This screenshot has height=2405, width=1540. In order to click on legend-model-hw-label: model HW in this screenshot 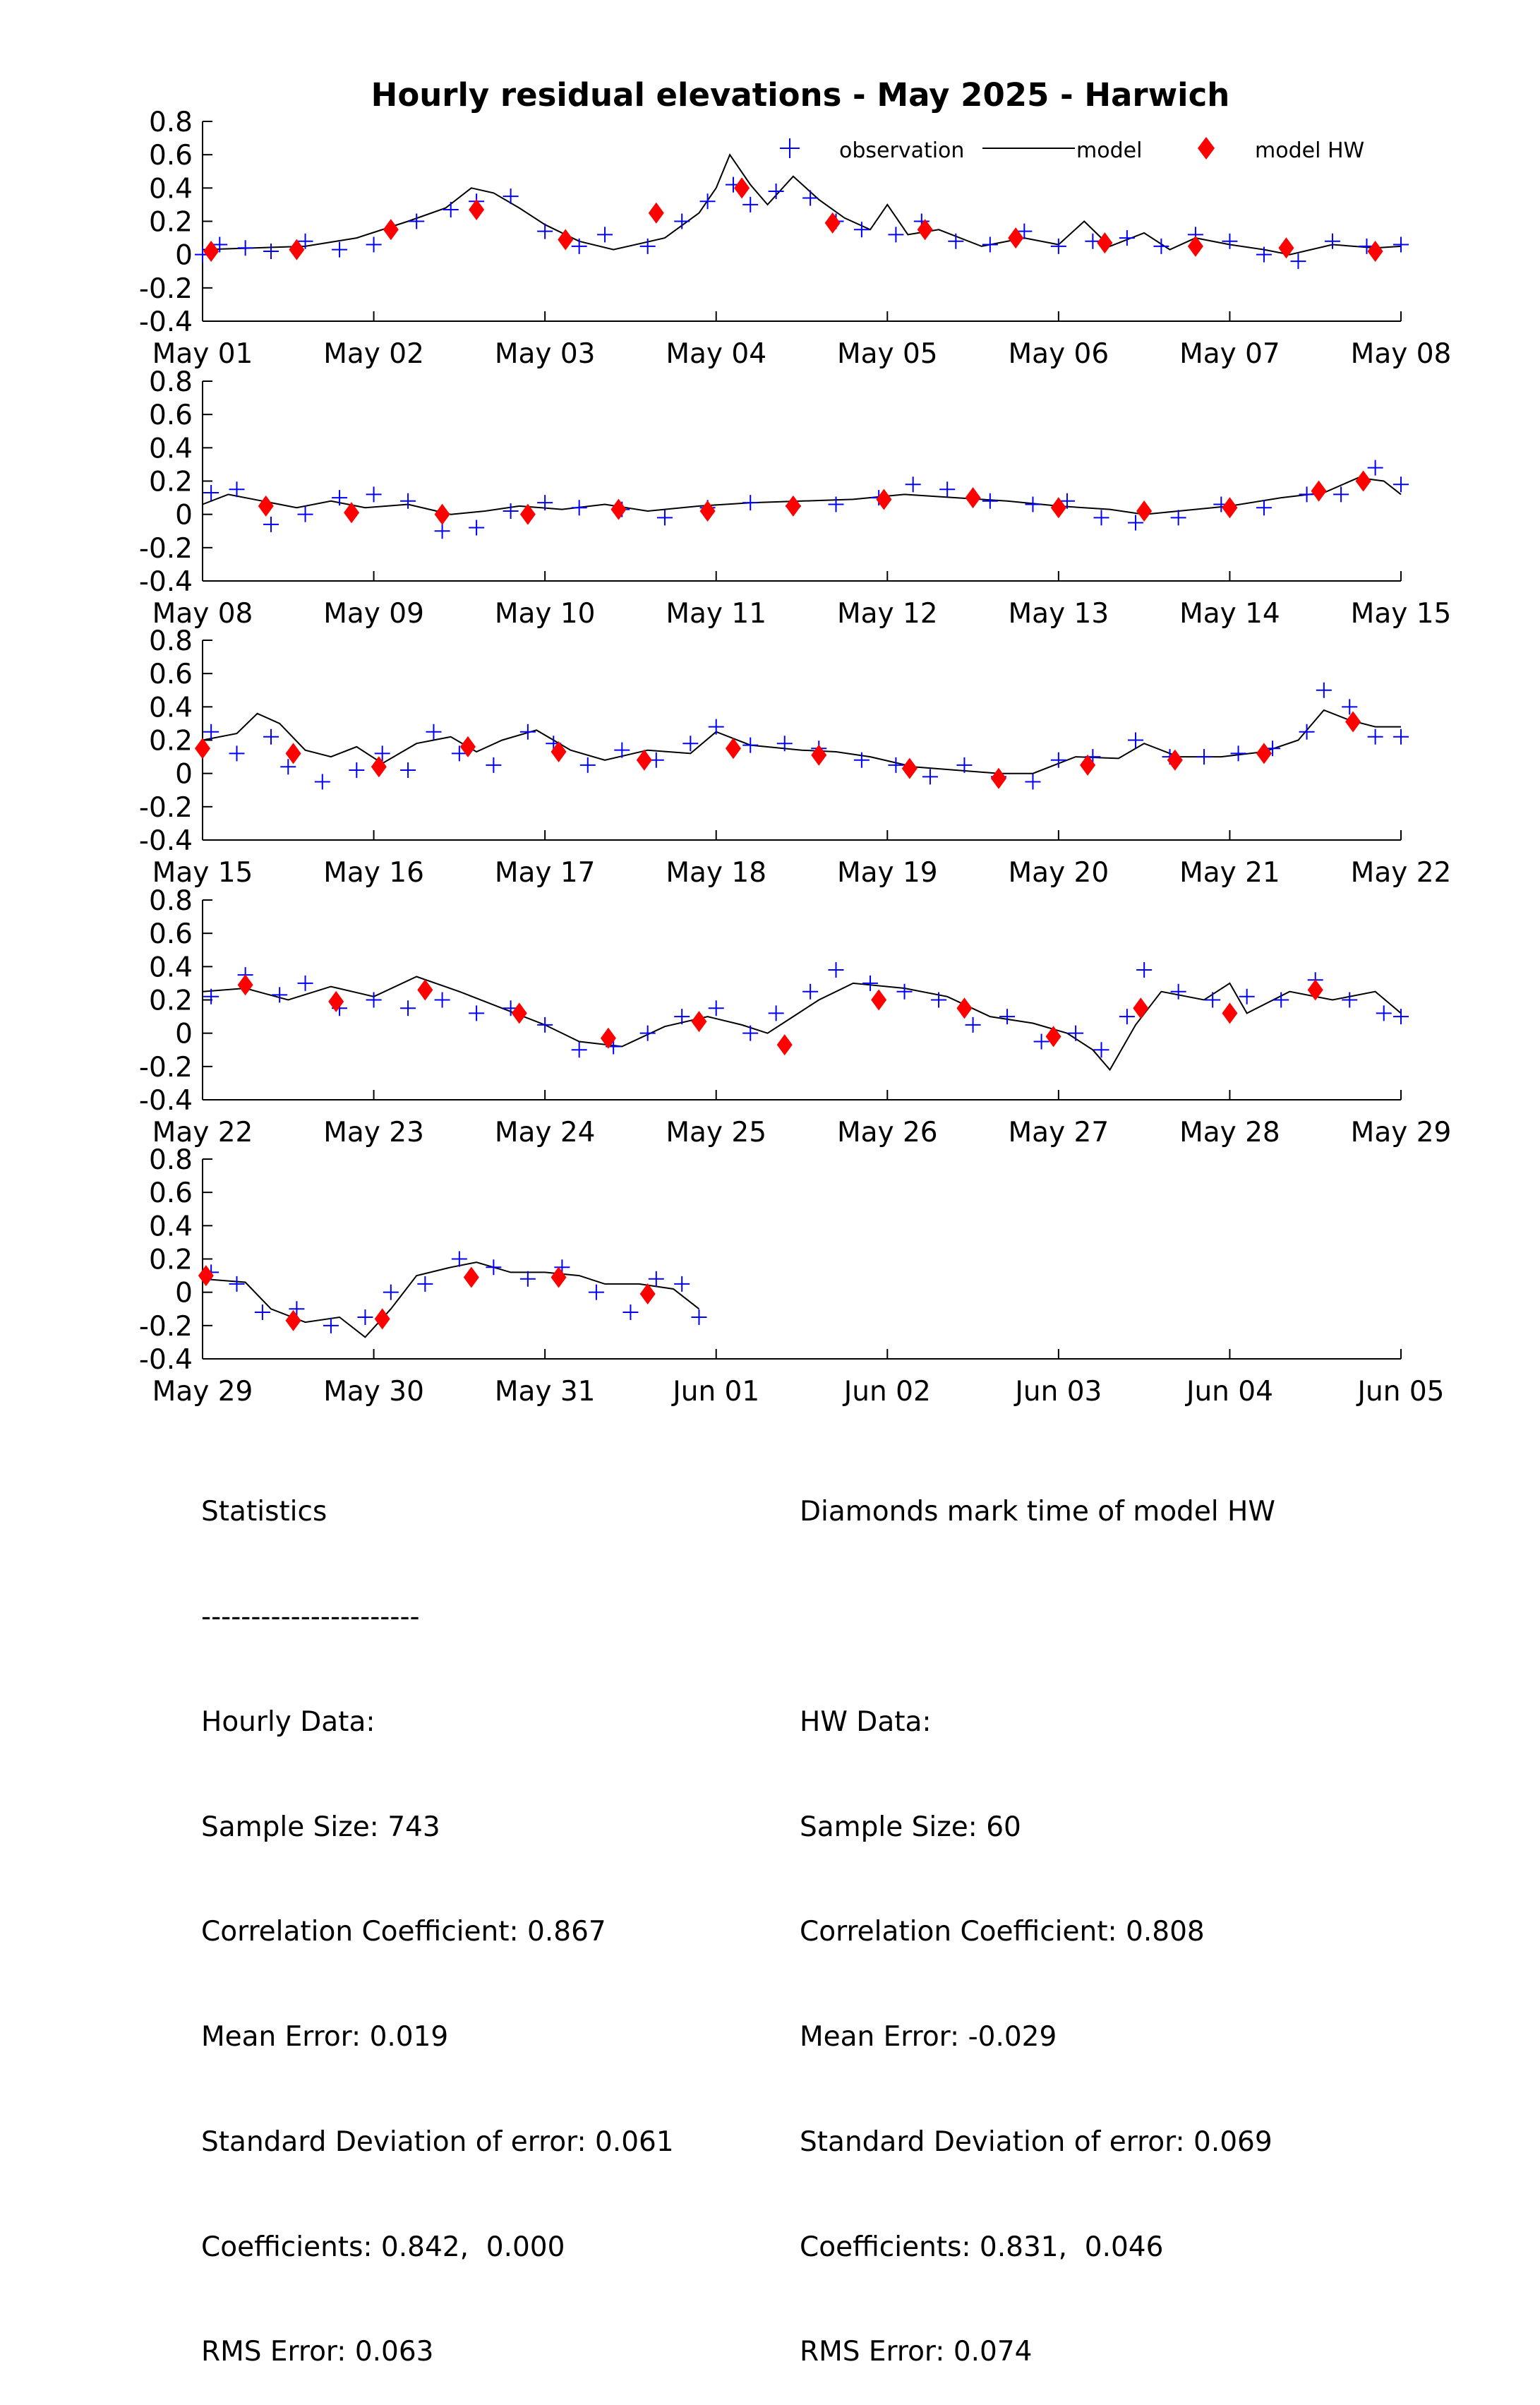, I will do `click(1309, 150)`.